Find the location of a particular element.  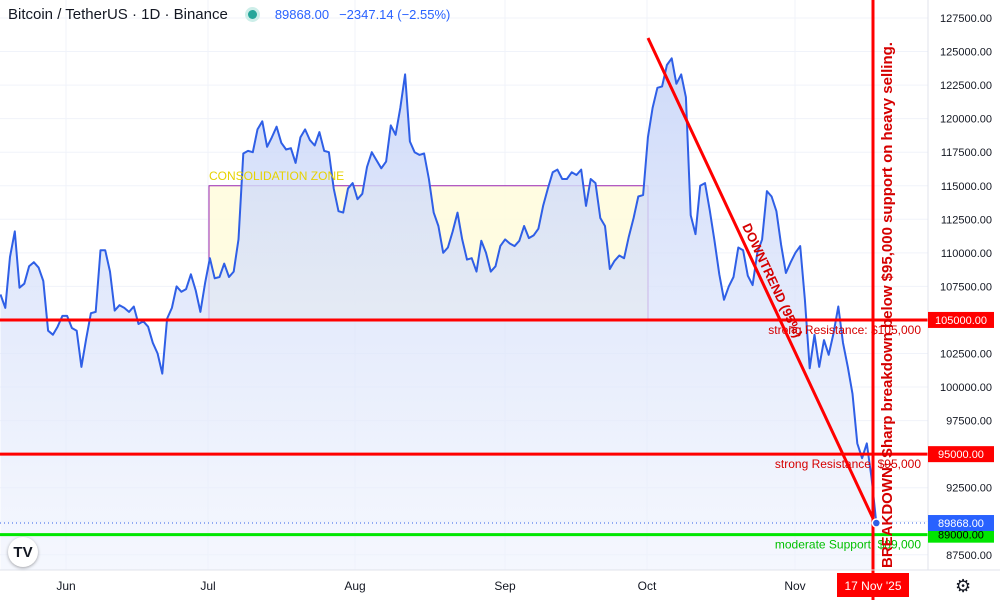

tradingview-logo-icon: TV is located at coordinates (23, 552).